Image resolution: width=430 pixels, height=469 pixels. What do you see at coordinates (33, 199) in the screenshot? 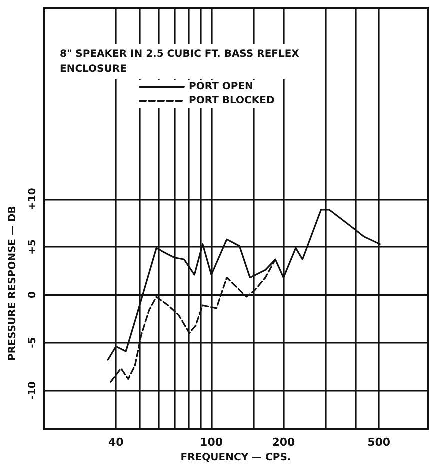
I see `y-tick-label: +10` at bounding box center [33, 199].